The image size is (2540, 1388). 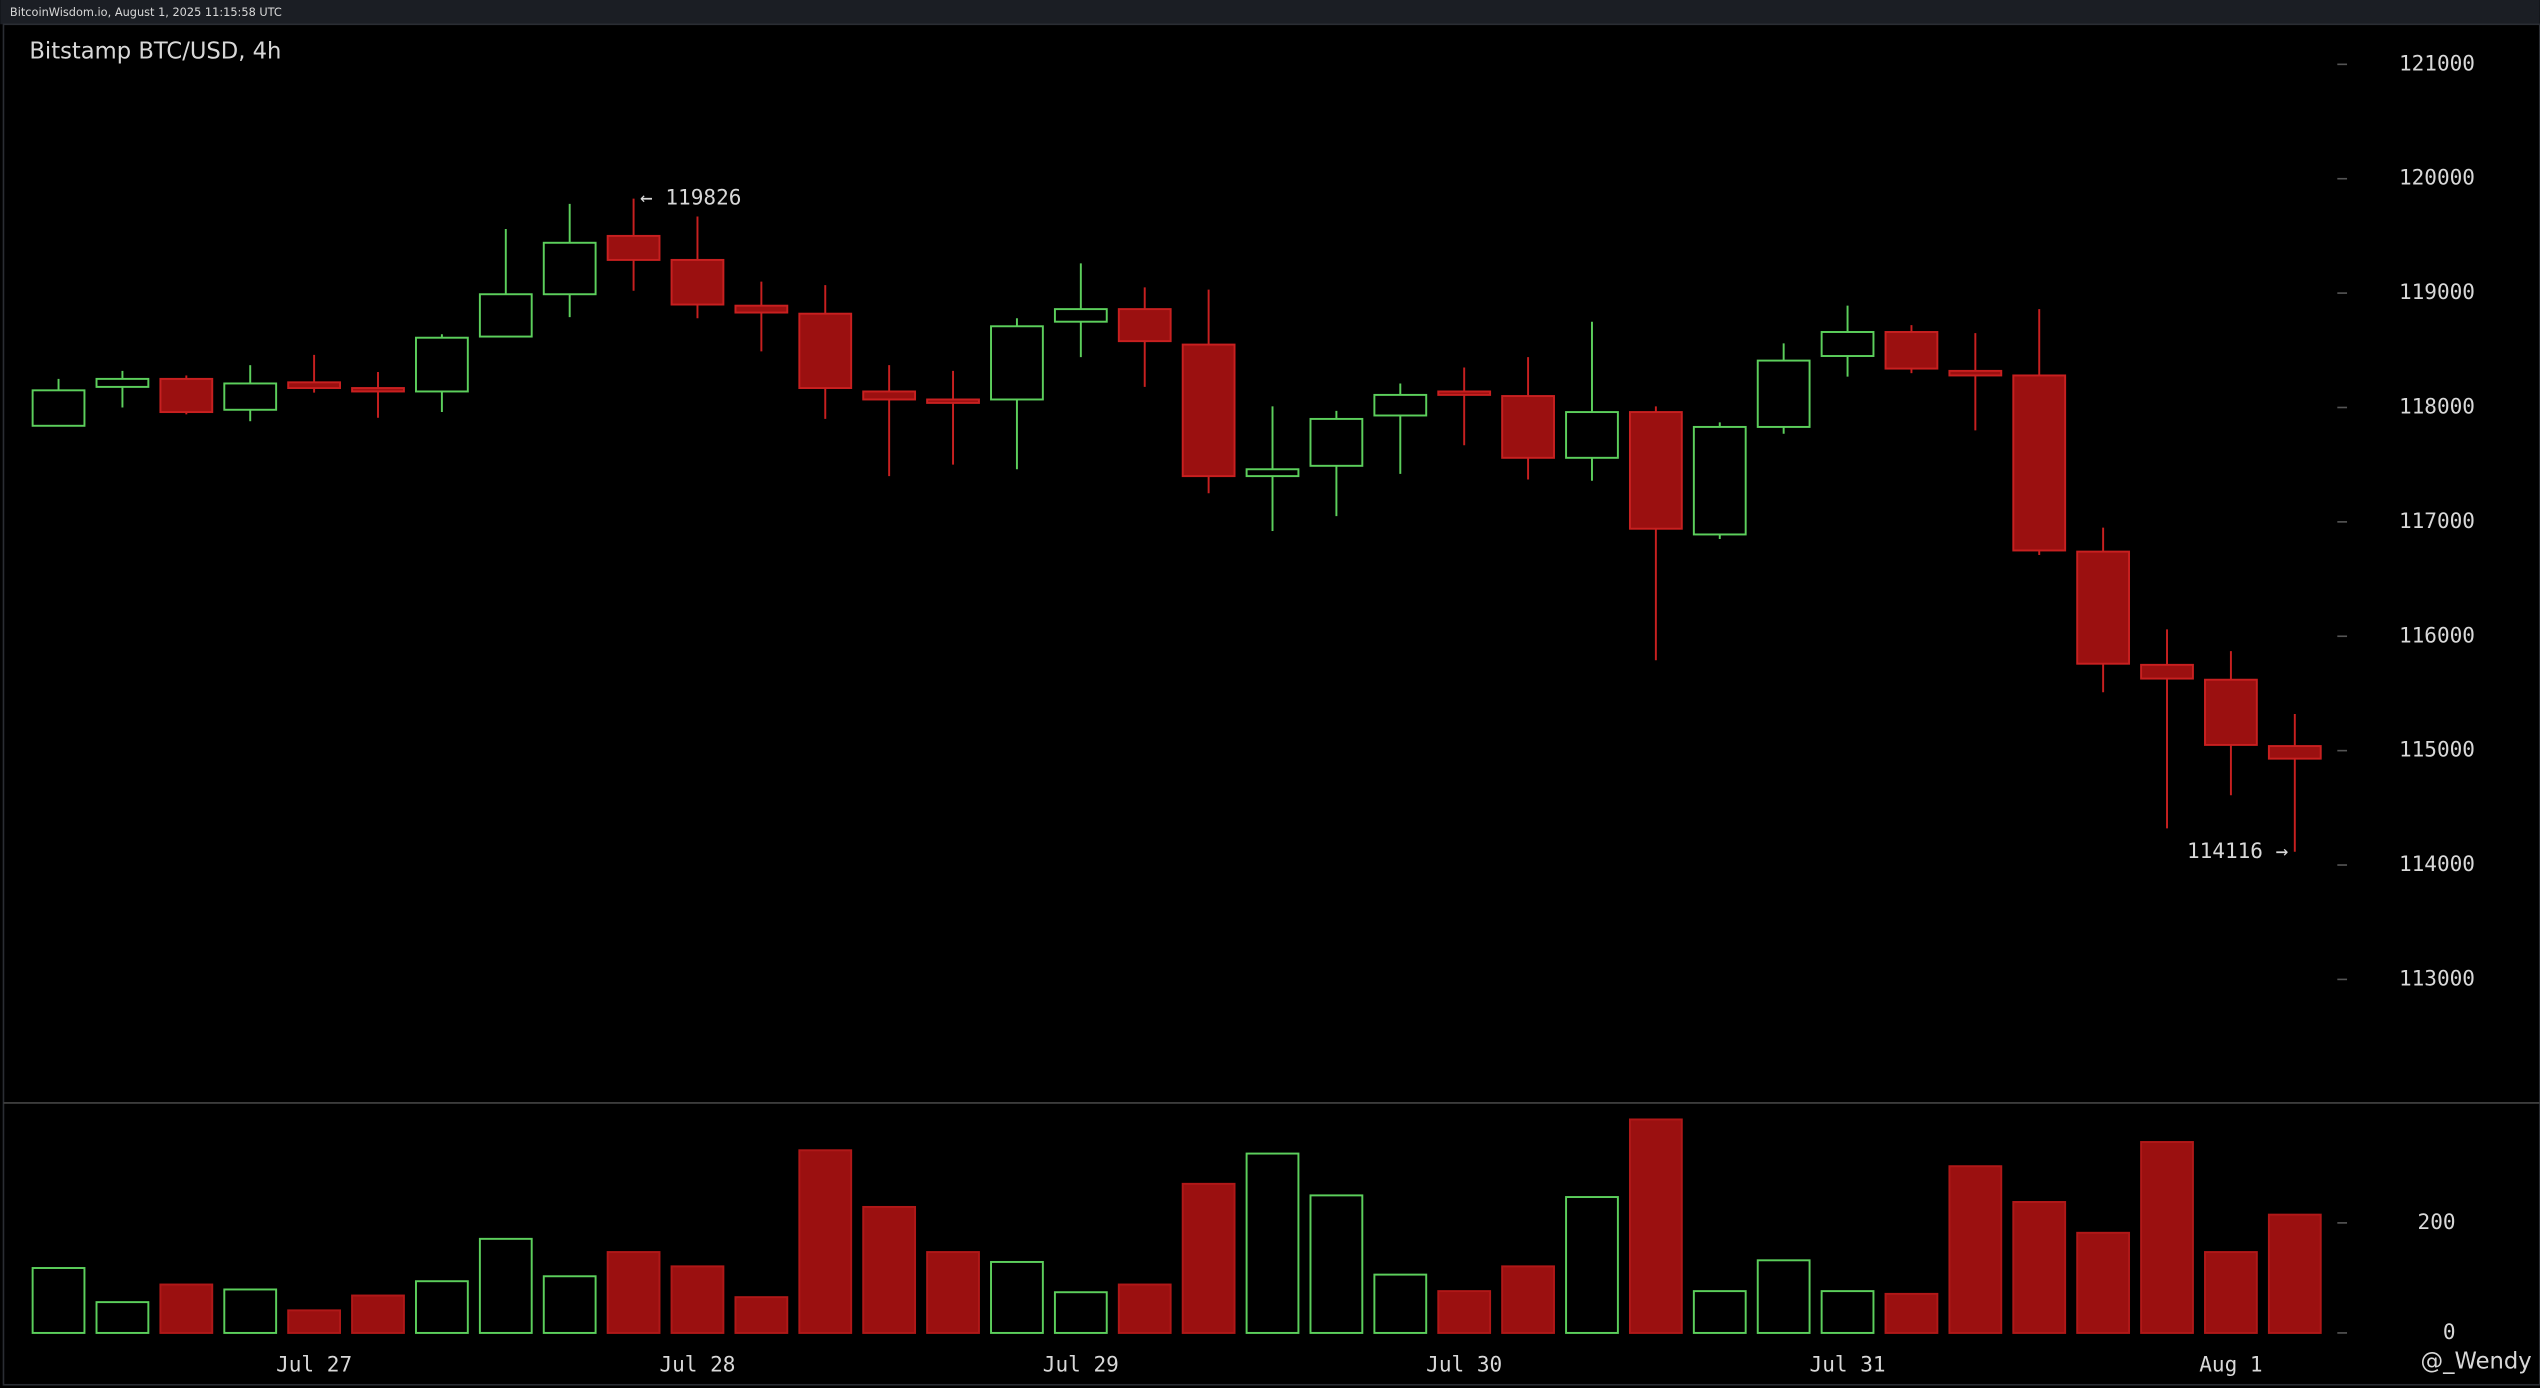 What do you see at coordinates (2449, 1331) in the screenshot?
I see `volume-tick-label: 0` at bounding box center [2449, 1331].